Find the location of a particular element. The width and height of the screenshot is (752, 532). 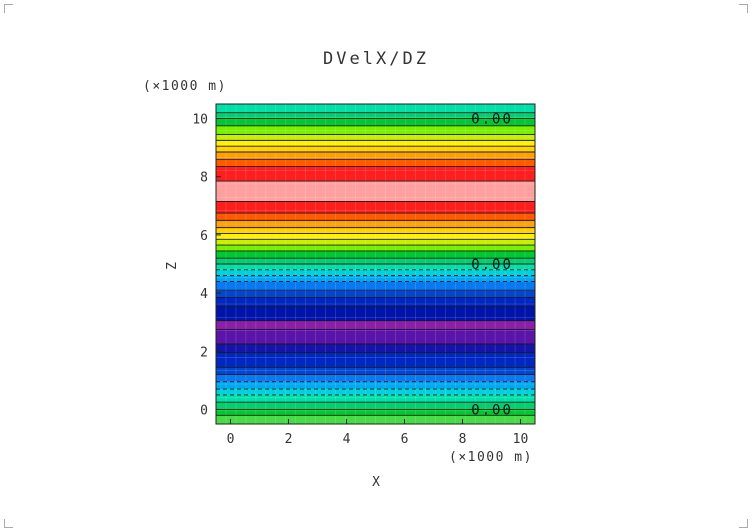

y-axis-label: Z is located at coordinates (172, 266).